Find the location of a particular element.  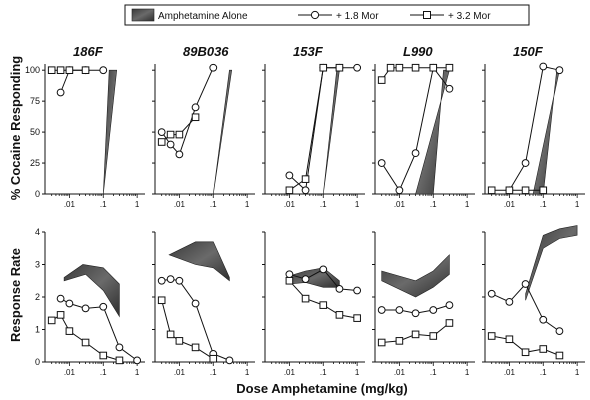

legend: Amphetamine Alone + 1.8 Mor + 3.2 Mor is located at coordinates (327, 15).